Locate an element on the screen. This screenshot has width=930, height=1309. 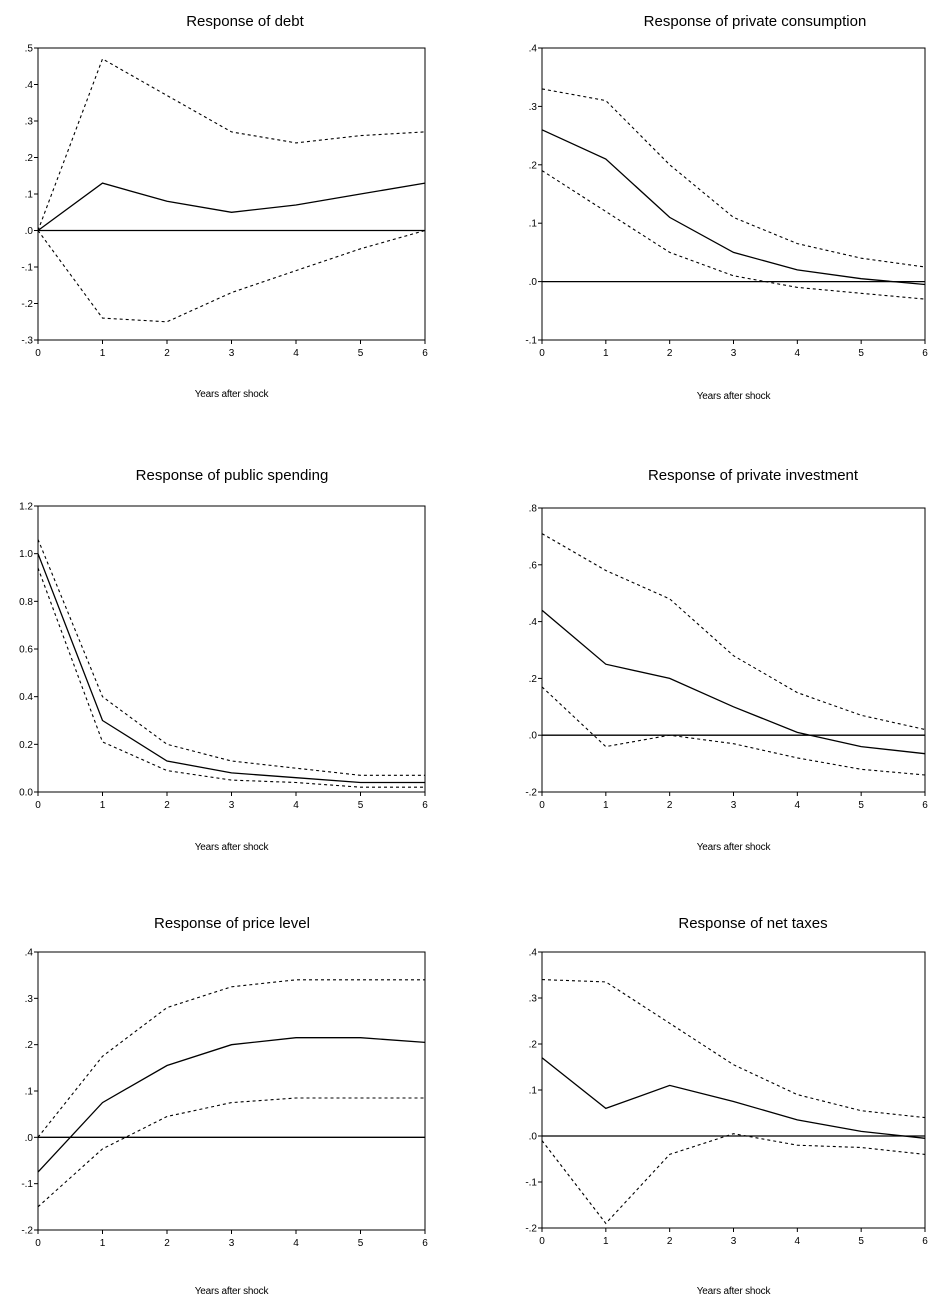
y-tick-label: 1.2 is located at coordinates (26, 507).